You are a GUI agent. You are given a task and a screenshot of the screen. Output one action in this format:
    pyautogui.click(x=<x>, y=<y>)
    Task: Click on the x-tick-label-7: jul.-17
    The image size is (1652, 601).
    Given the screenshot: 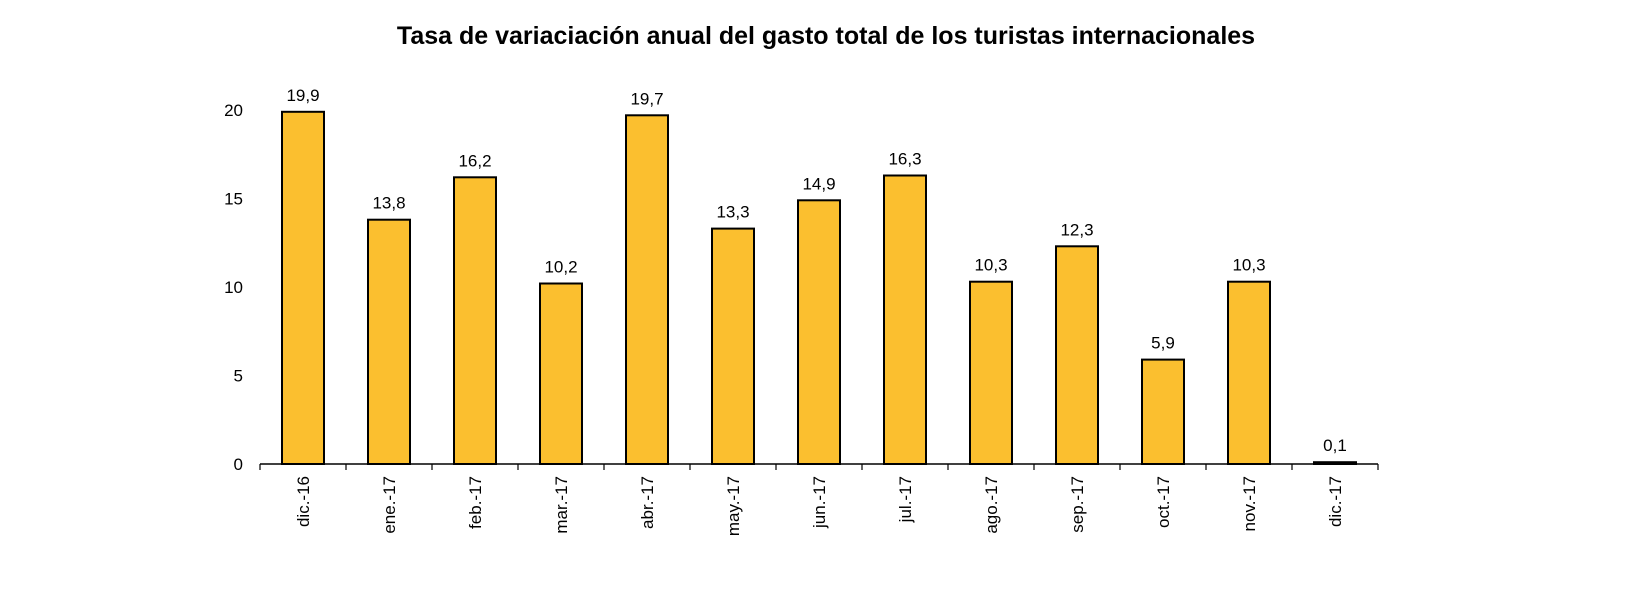 What is the action you would take?
    pyautogui.click(x=905, y=499)
    